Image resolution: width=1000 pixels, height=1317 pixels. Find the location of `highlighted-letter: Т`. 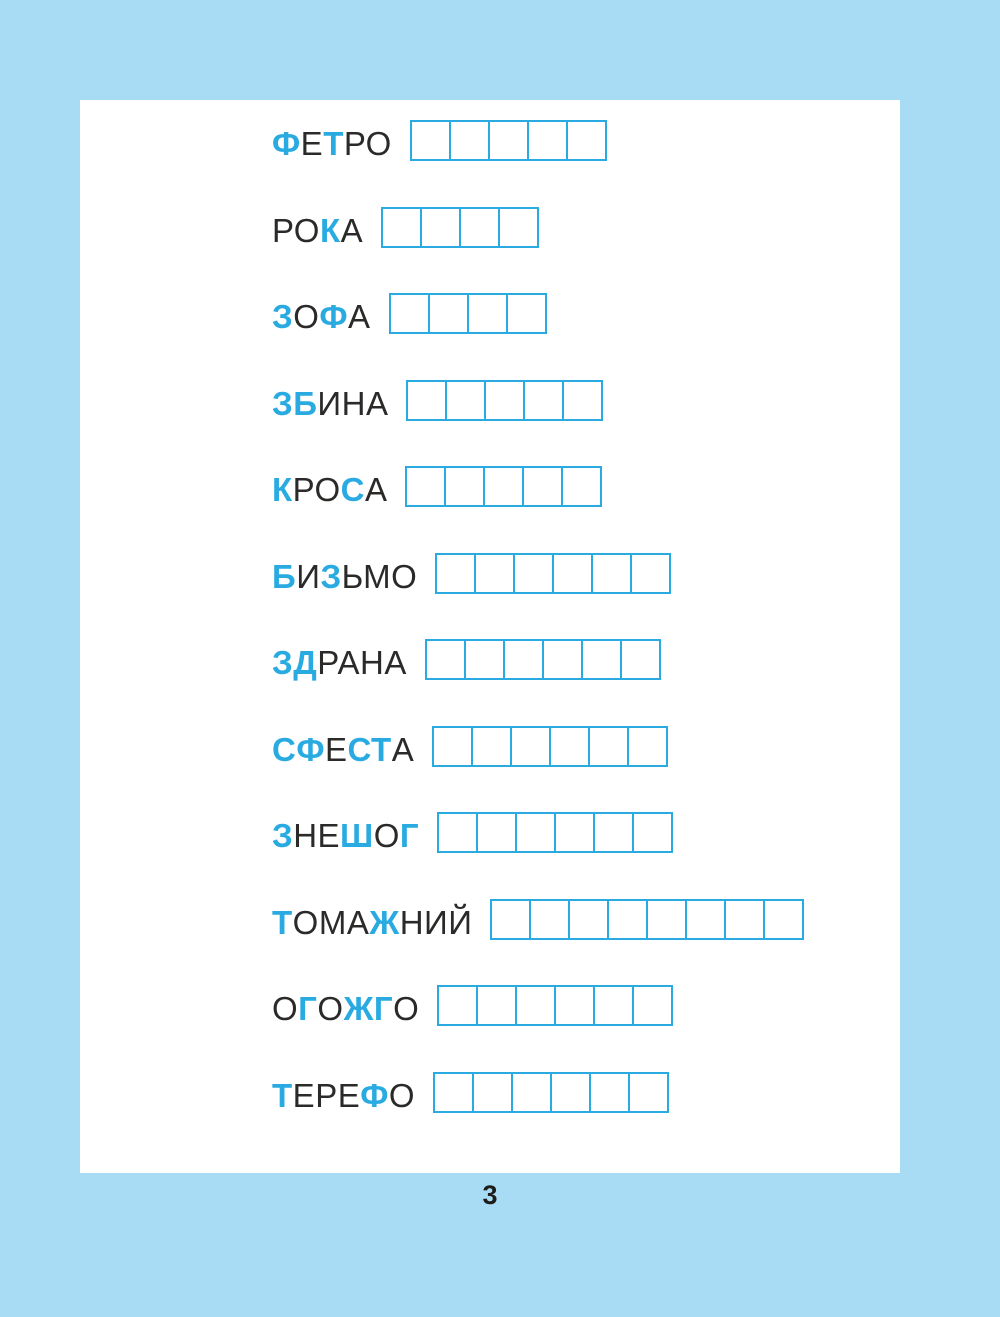

highlighted-letter: Т is located at coordinates (333, 143).